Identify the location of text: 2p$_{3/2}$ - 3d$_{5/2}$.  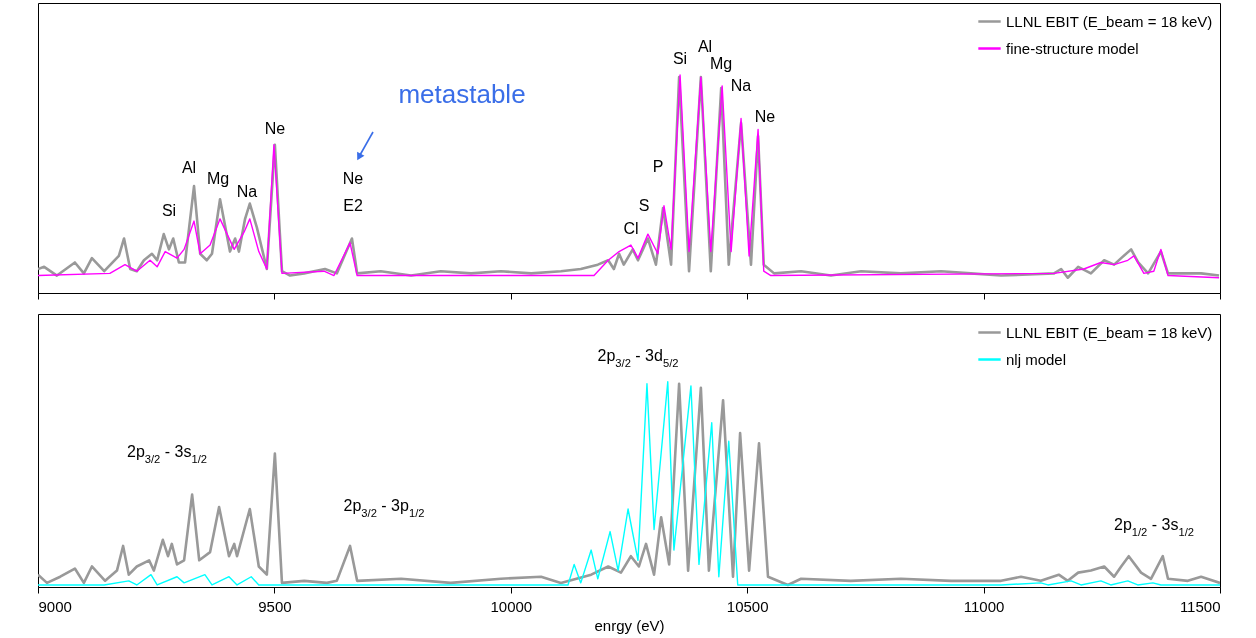
(638, 358).